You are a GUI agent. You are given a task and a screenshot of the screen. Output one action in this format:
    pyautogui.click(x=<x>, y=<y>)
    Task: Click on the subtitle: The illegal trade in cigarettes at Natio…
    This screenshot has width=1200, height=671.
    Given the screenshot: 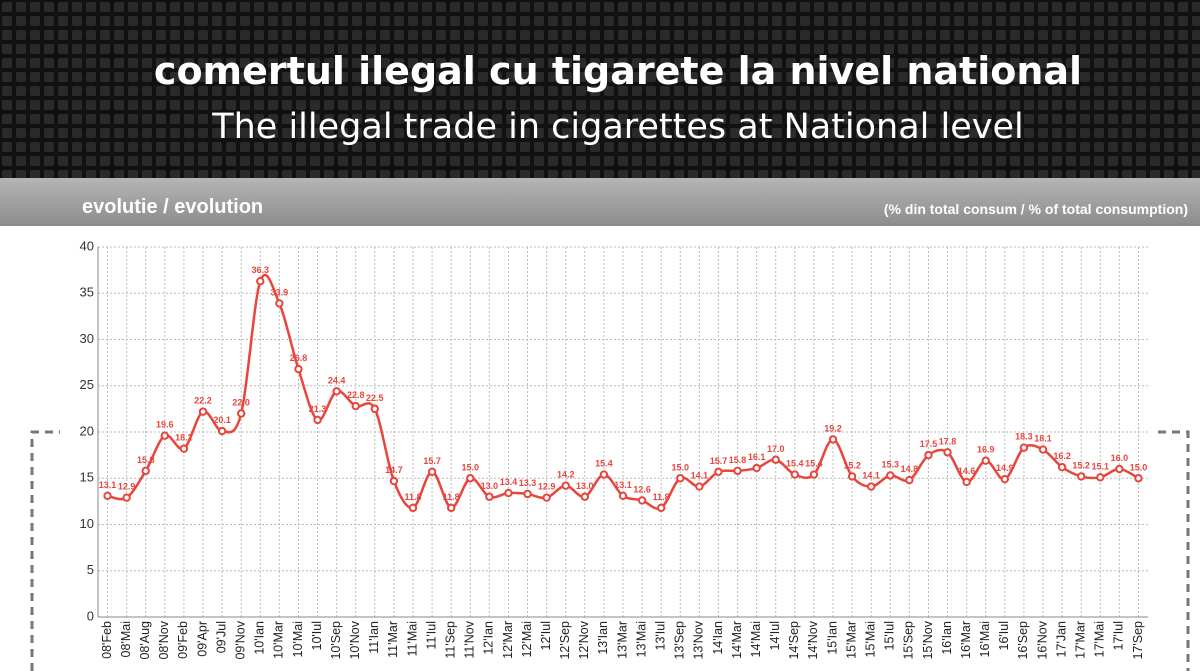 What is the action you would take?
    pyautogui.click(x=617, y=127)
    